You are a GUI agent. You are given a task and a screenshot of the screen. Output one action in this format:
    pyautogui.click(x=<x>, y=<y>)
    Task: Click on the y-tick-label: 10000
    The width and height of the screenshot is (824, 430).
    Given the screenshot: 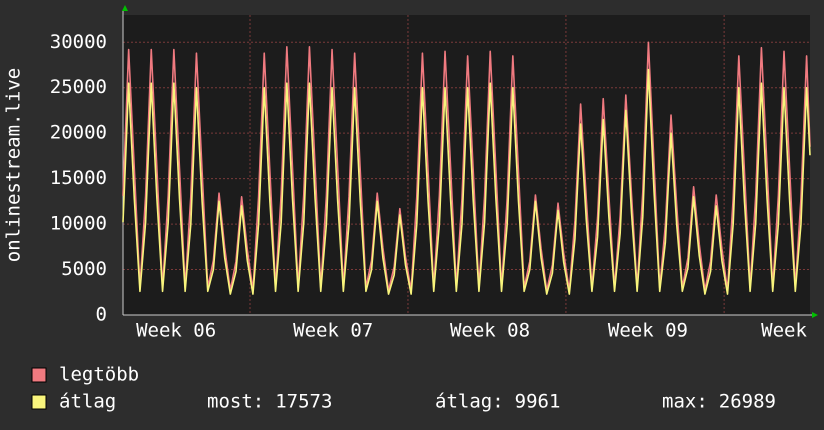 What is the action you would take?
    pyautogui.click(x=78, y=224)
    